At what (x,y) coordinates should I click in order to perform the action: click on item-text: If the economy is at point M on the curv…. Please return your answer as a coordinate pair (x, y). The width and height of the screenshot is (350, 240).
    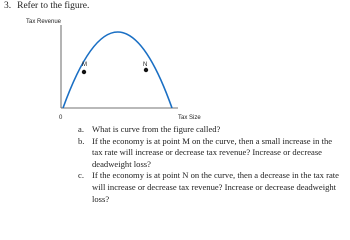
    Looking at the image, I should click on (212, 152).